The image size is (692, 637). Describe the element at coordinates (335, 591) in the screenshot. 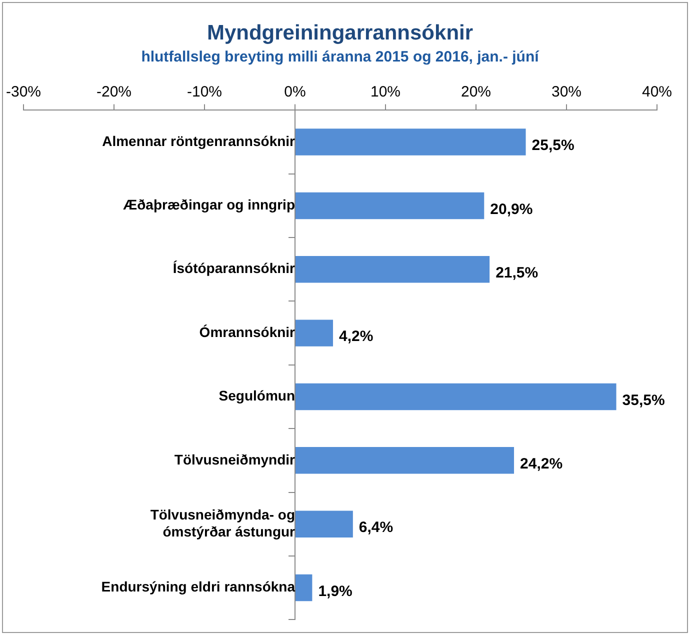

I see `data-label: 1,9%` at that location.